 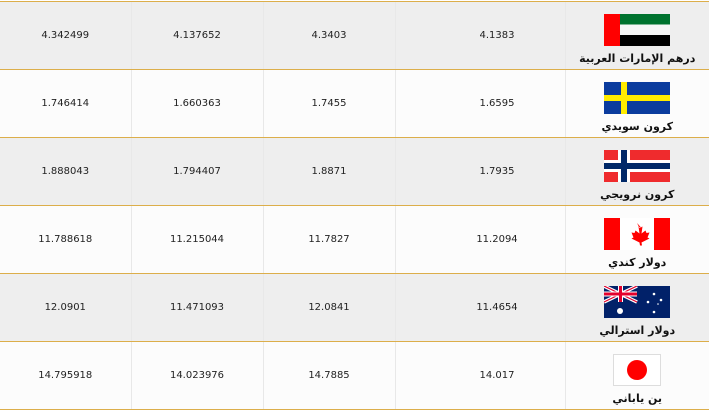 I want to click on currency-cell: كرون سويدي, so click(x=637, y=104).